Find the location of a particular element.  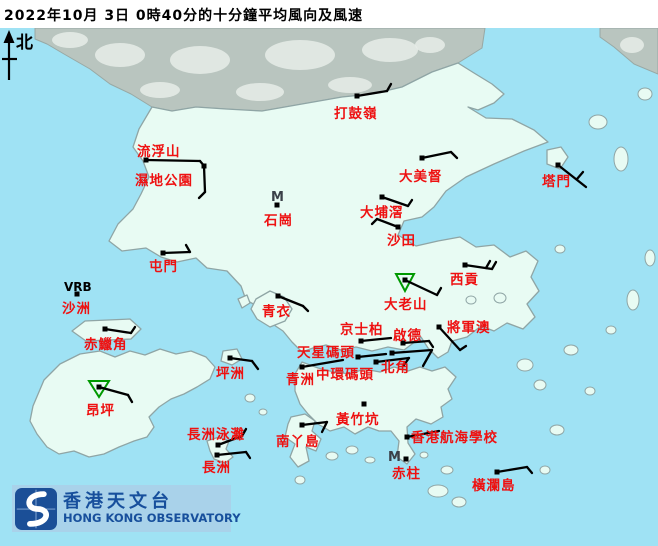

station-wong-chuk-hang: 黃竹坑 is located at coordinates (357, 414).